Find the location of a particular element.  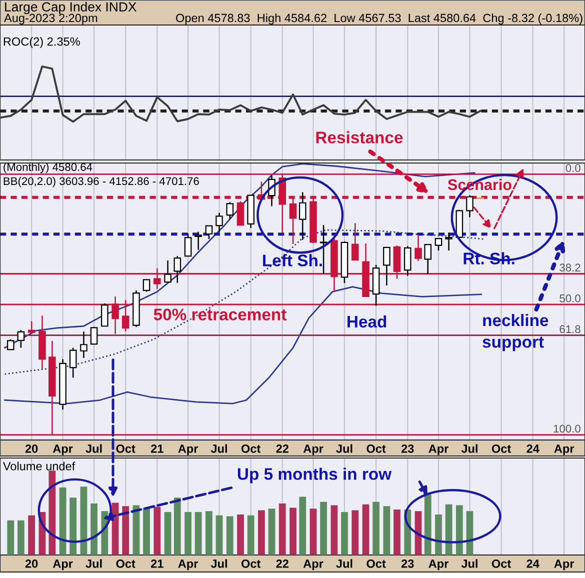

annotation: (Monthly) 4580.64 is located at coordinates (48, 168).